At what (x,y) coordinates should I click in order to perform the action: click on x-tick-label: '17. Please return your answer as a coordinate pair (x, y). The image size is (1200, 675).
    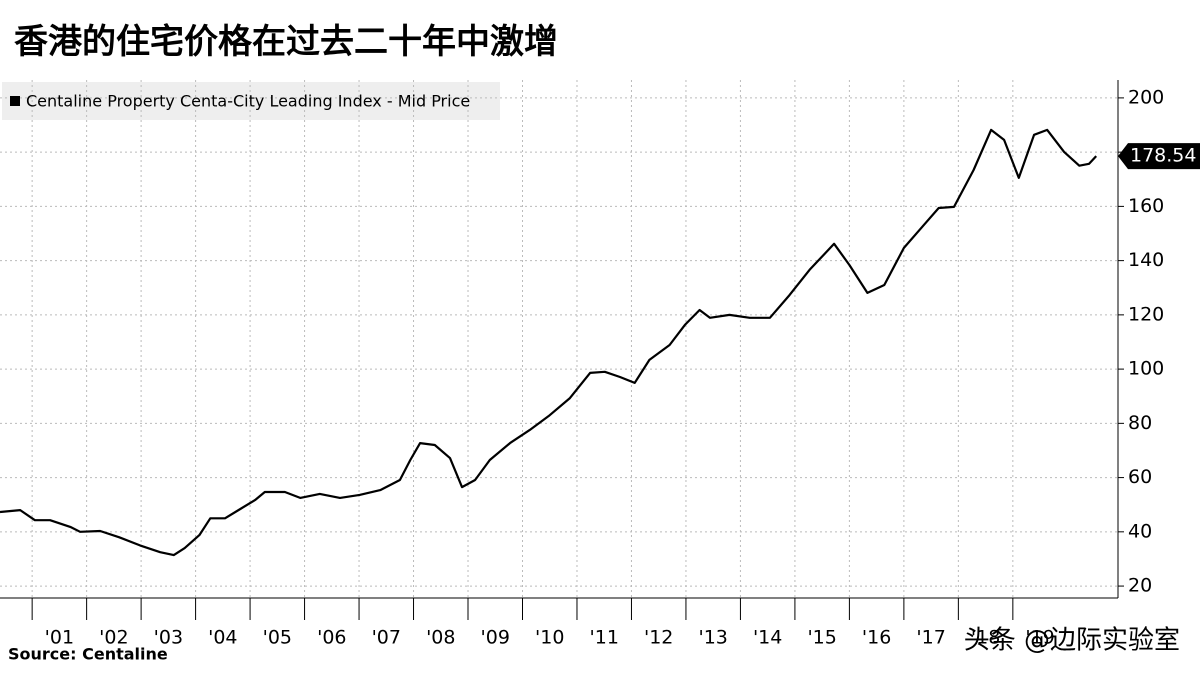
    Looking at the image, I should click on (930, 638).